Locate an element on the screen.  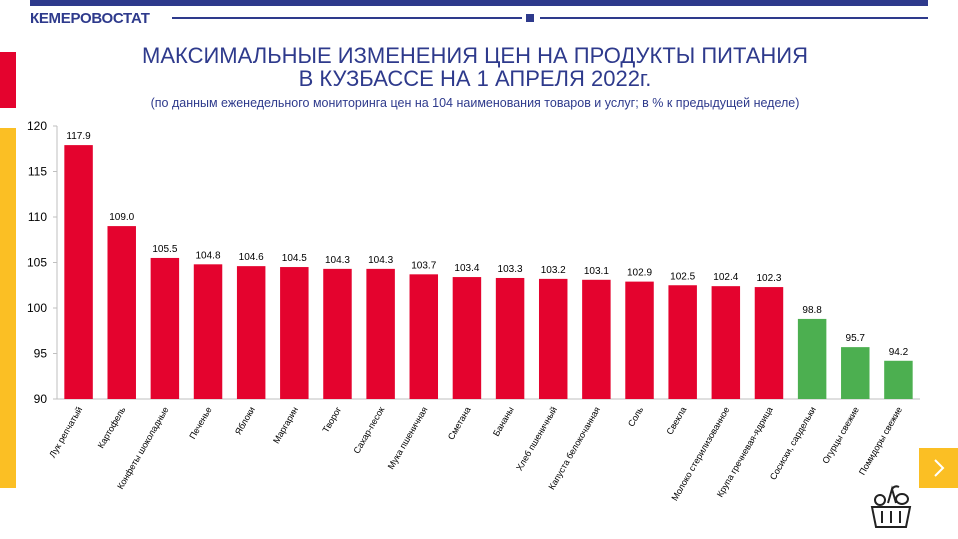
category-label: Огурцы свежие is located at coordinates (840, 435).